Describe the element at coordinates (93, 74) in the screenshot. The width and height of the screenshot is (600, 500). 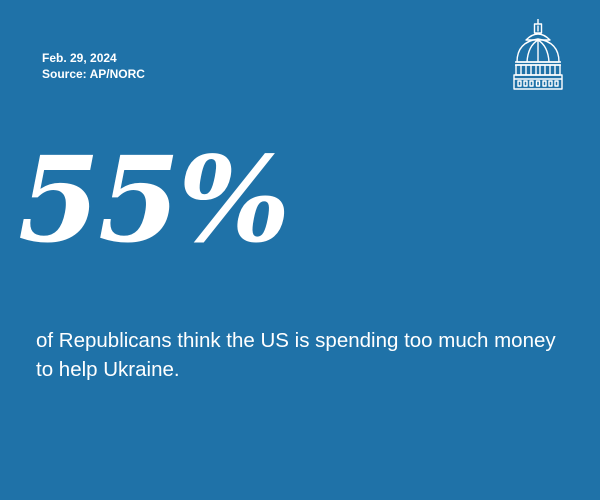
I see `source-label: Source: AP/NORC` at that location.